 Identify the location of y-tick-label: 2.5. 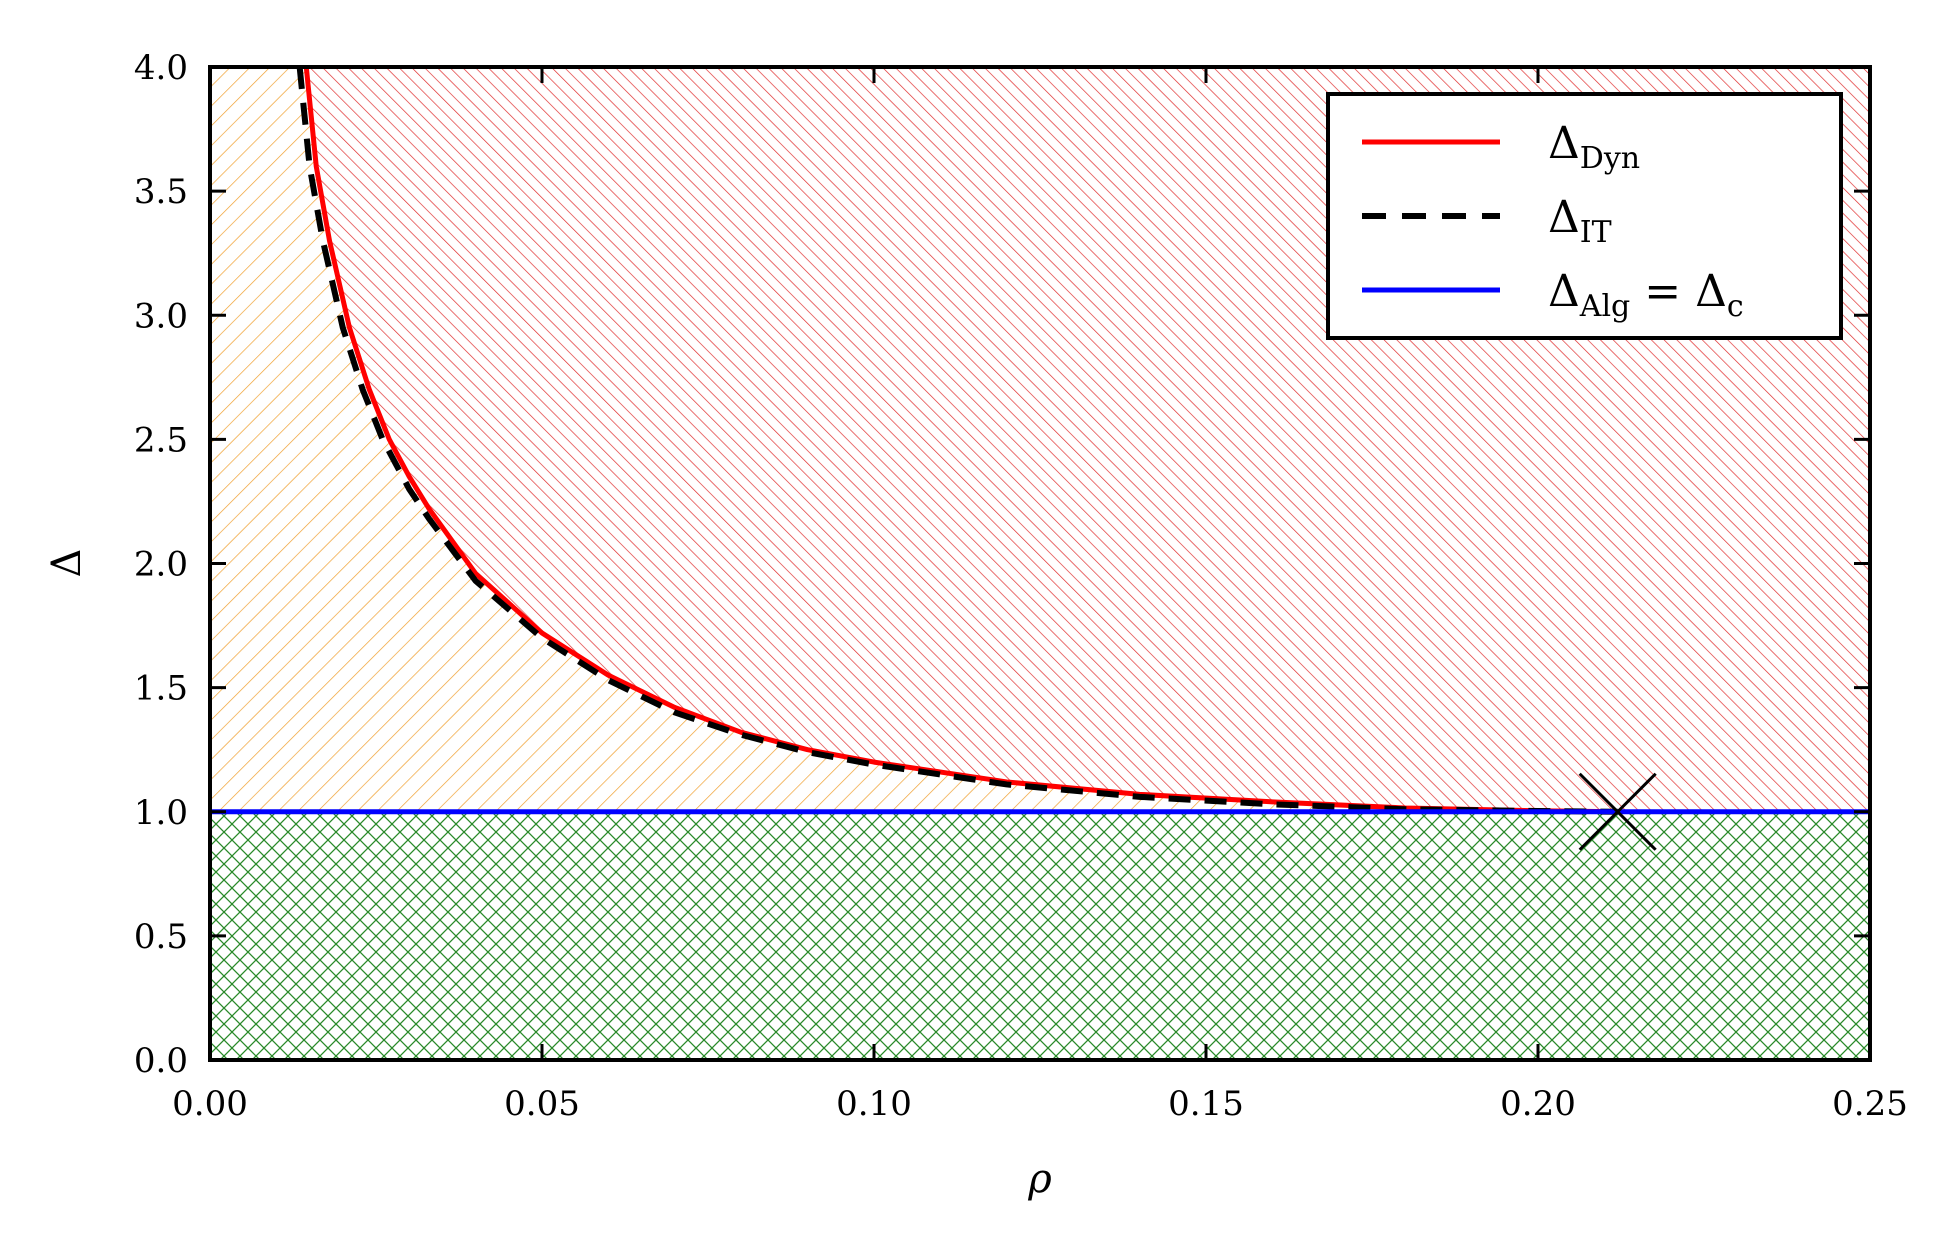
(161, 440).